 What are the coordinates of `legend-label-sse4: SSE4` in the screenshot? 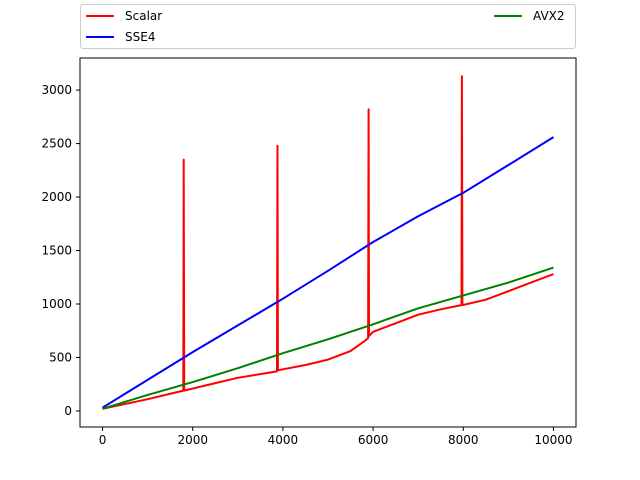 It's located at (140, 37).